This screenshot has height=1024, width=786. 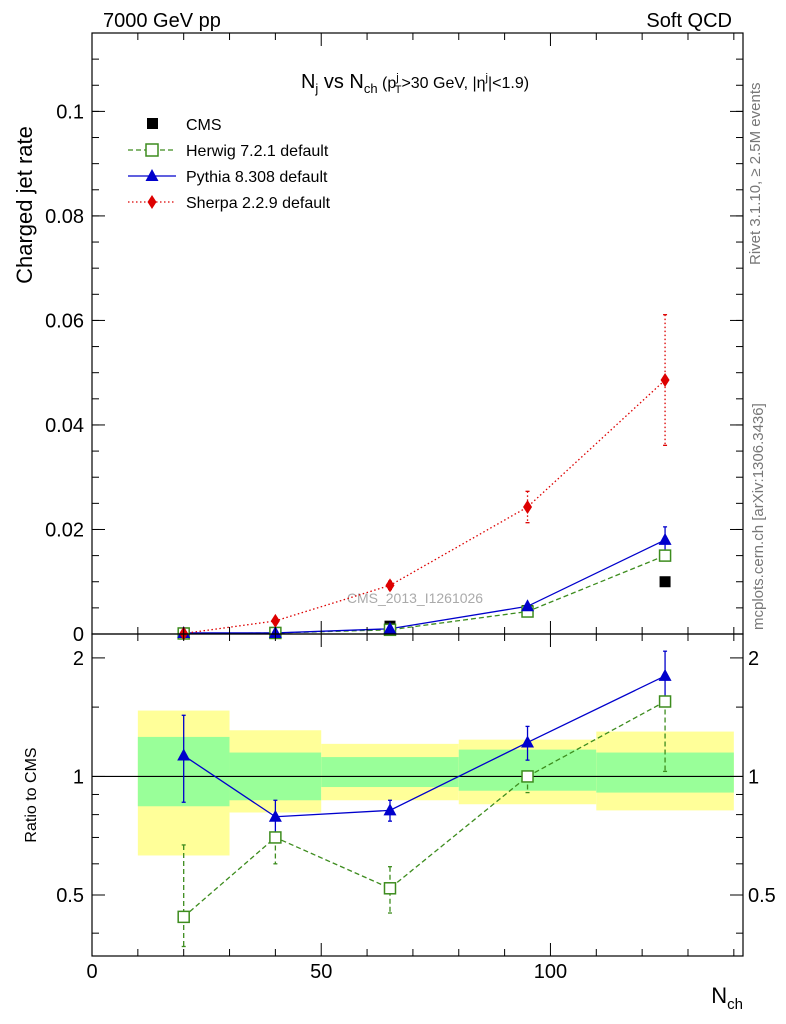 I want to click on rivet-label: Rivet 3.1.10, ≥ 2.5M events, so click(x=755, y=174).